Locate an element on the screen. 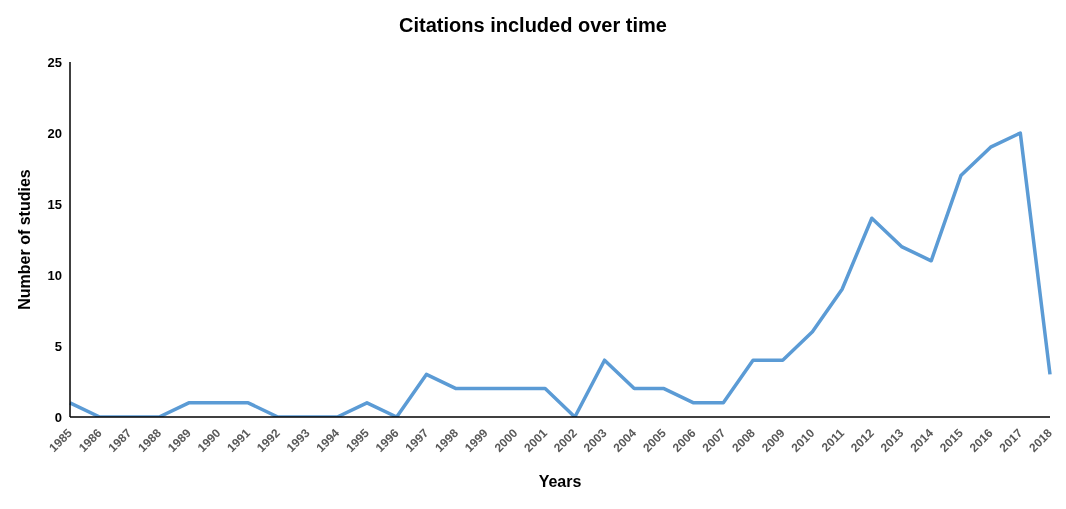 The width and height of the screenshot is (1066, 509). y-tick-label: 25 is located at coordinates (54, 62).